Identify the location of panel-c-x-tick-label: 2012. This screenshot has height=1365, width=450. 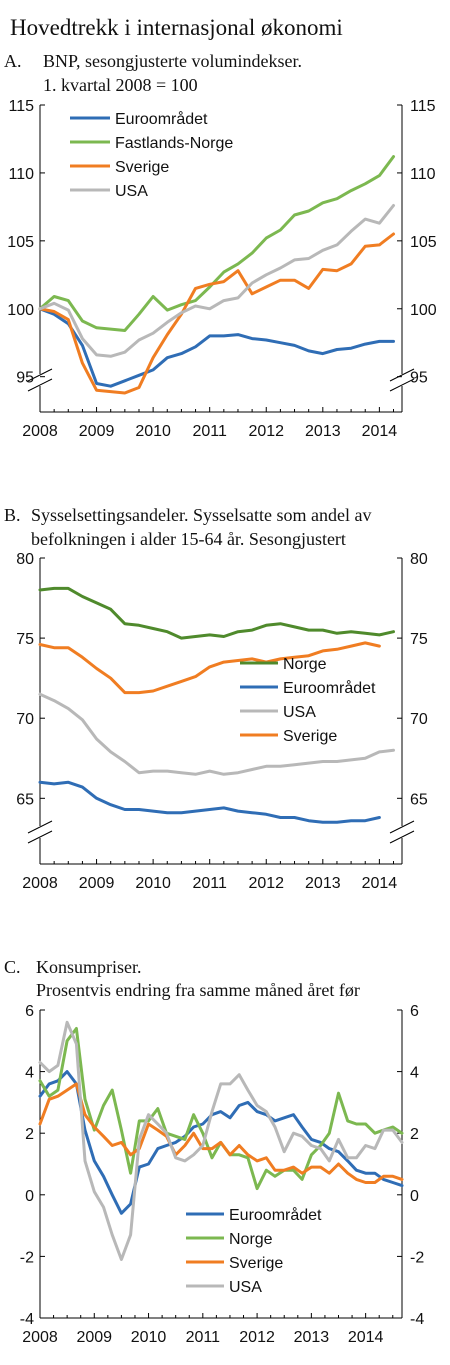
(257, 1337).